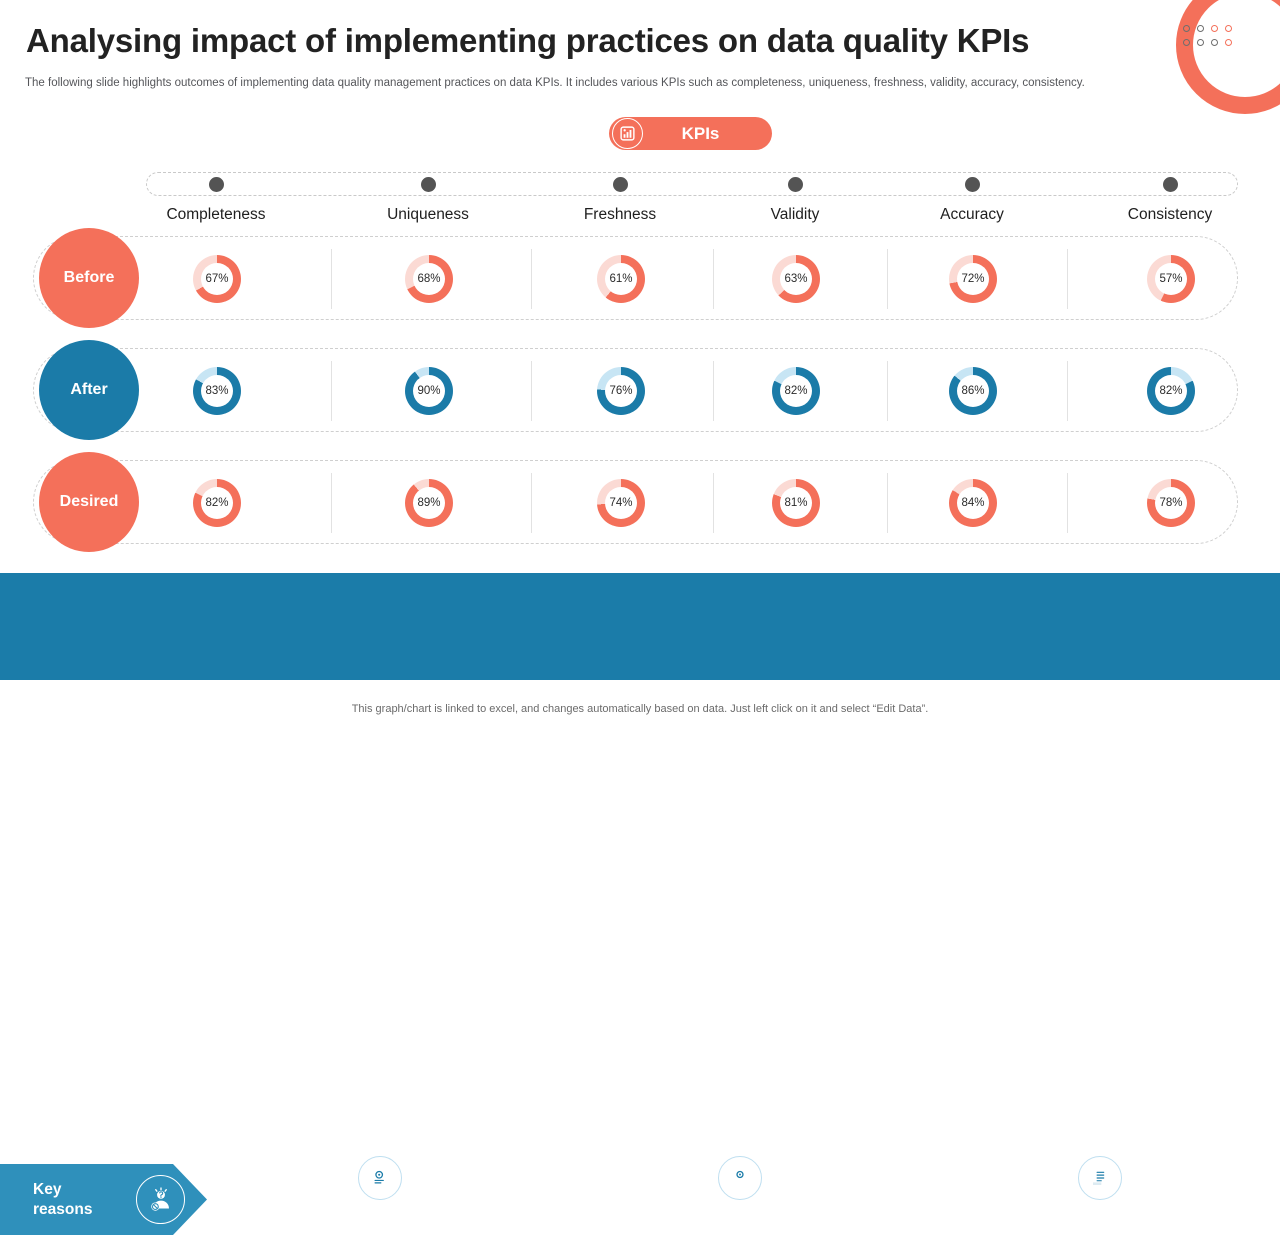 This screenshot has width=1280, height=1242. Describe the element at coordinates (47, 1189) in the screenshot. I see `key-reasons-line1: Key` at that location.